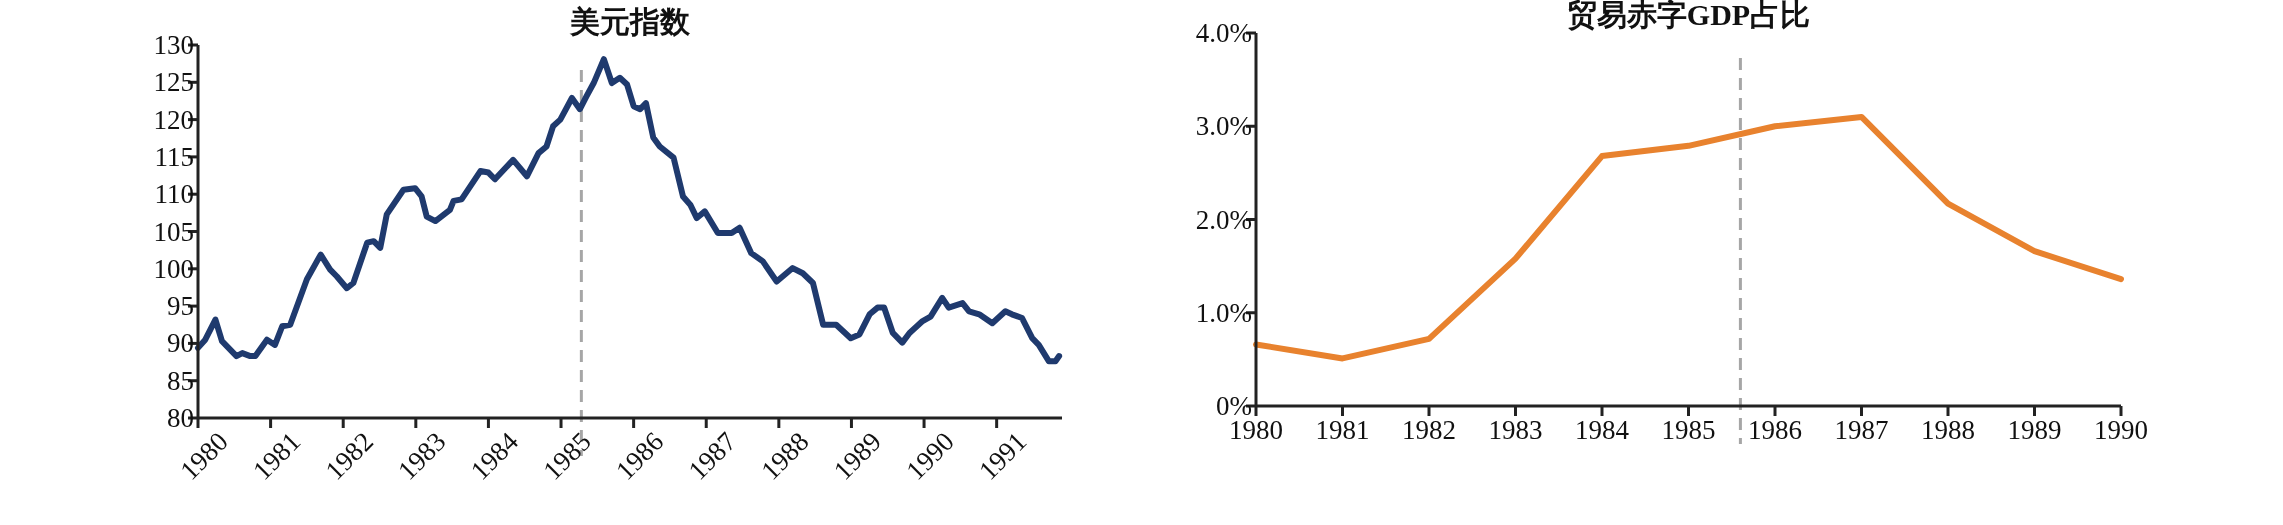 Image resolution: width=2283 pixels, height=525 pixels. What do you see at coordinates (174, 156) in the screenshot?
I see `y-tick-label: 115` at bounding box center [174, 156].